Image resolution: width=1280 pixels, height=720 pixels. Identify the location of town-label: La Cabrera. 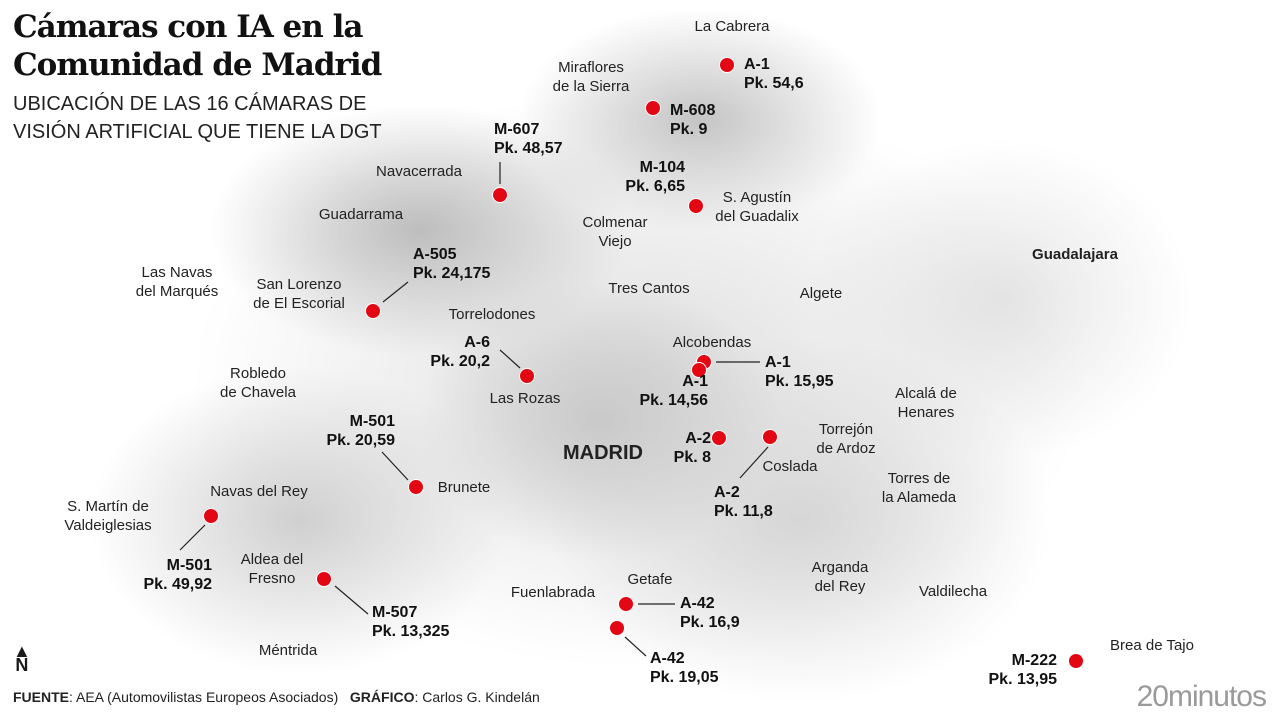
(732, 26).